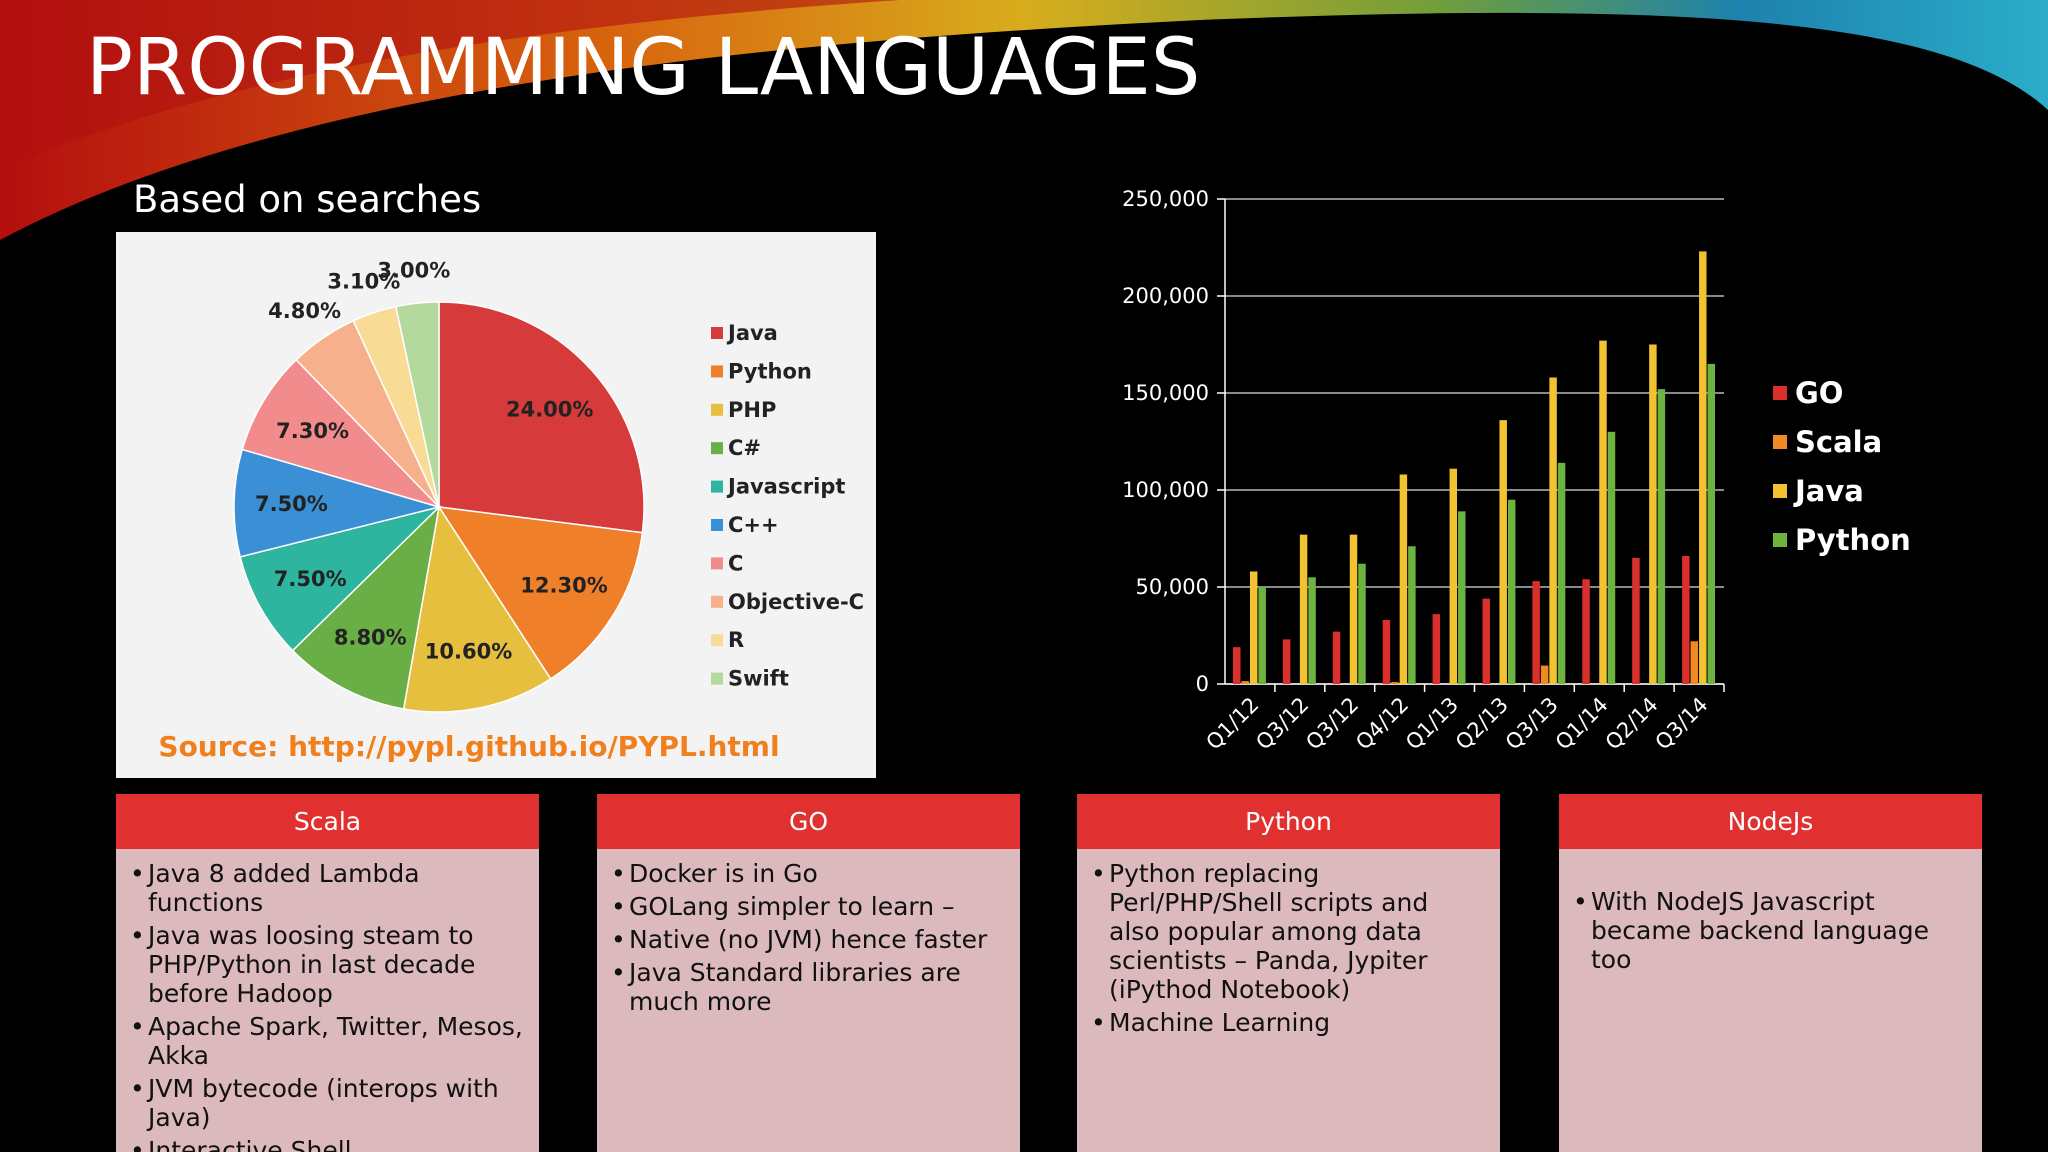 The height and width of the screenshot is (1152, 2048). I want to click on slice-label: 24.00%, so click(549, 409).